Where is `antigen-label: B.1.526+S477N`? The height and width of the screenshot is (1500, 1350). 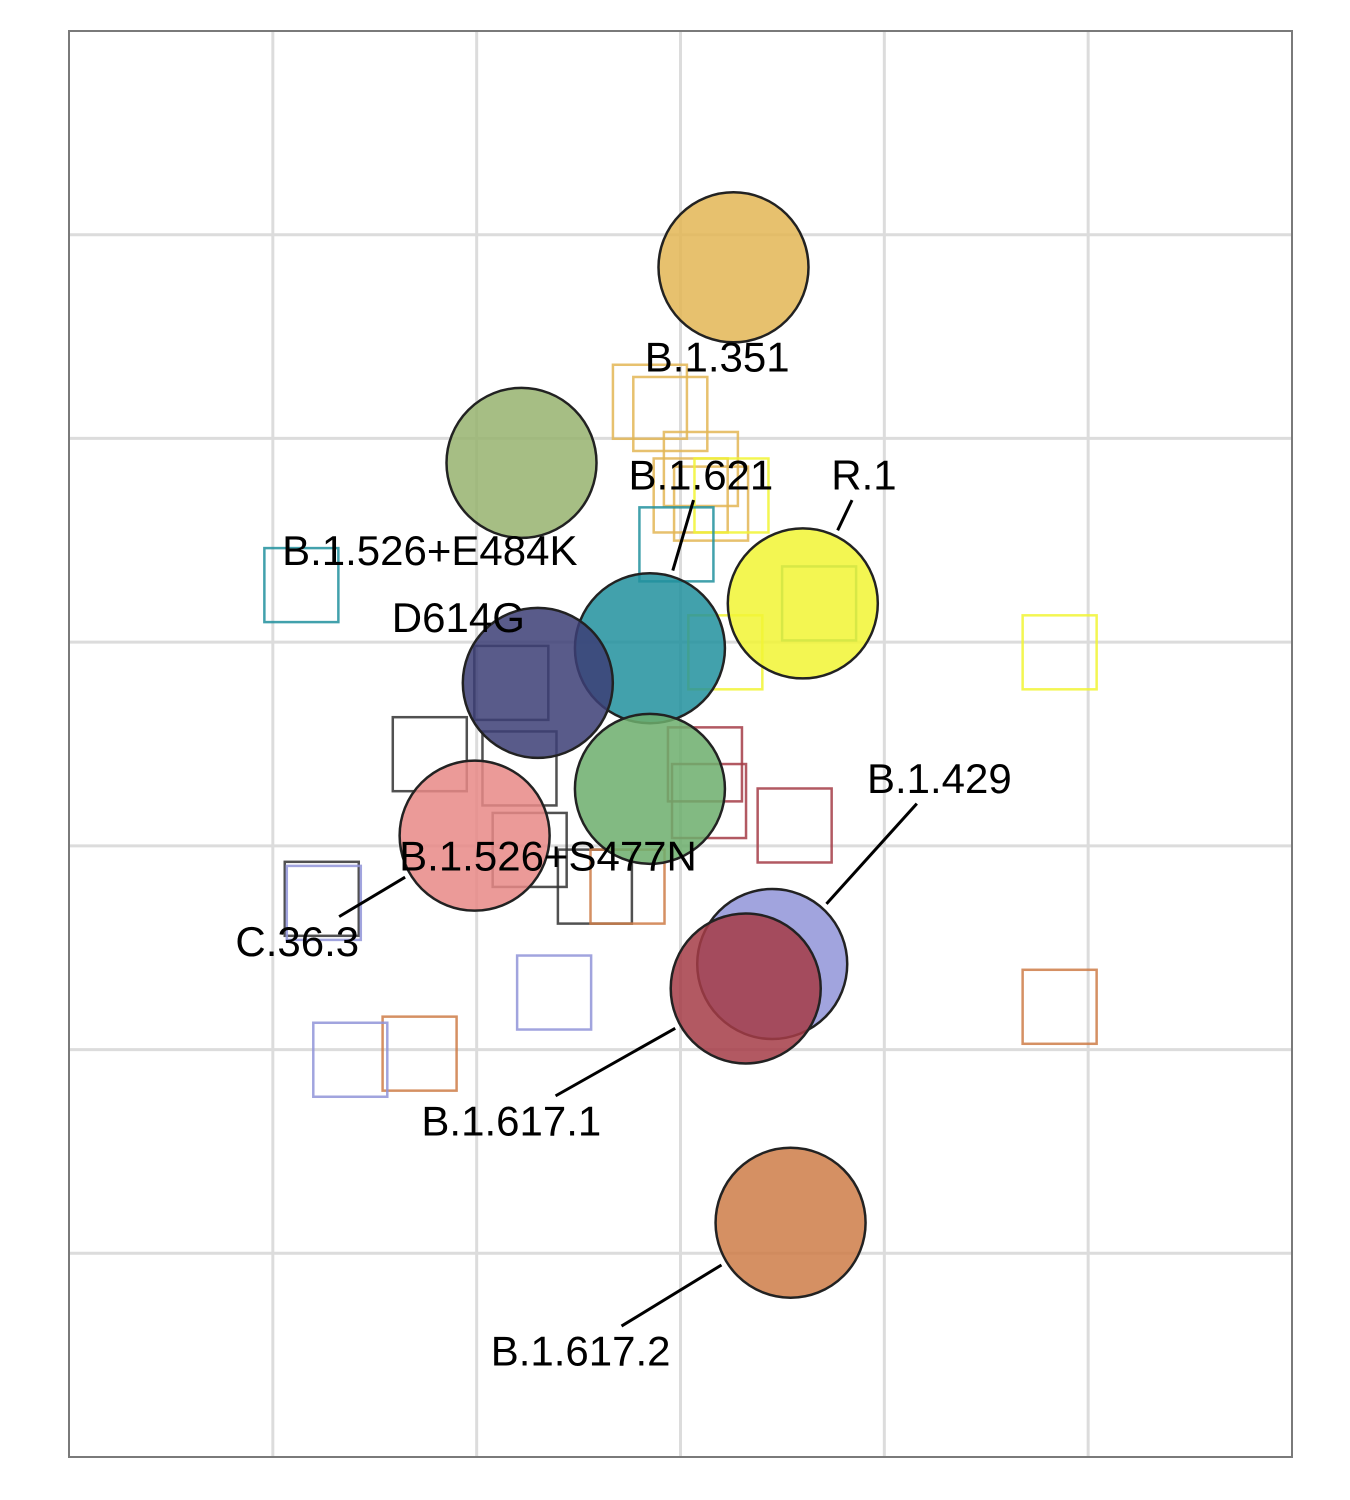 antigen-label: B.1.526+S477N is located at coordinates (548, 856).